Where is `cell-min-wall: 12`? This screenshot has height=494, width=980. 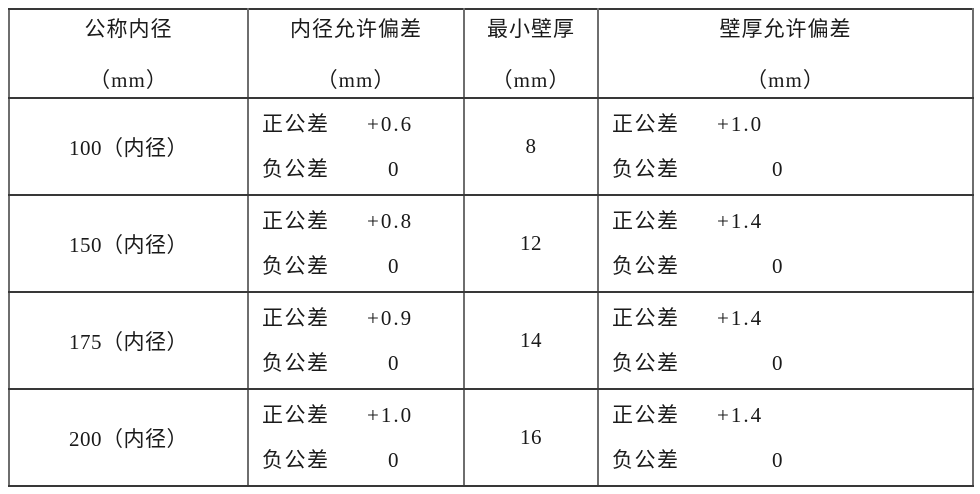
cell-min-wall: 12 is located at coordinates (531, 243).